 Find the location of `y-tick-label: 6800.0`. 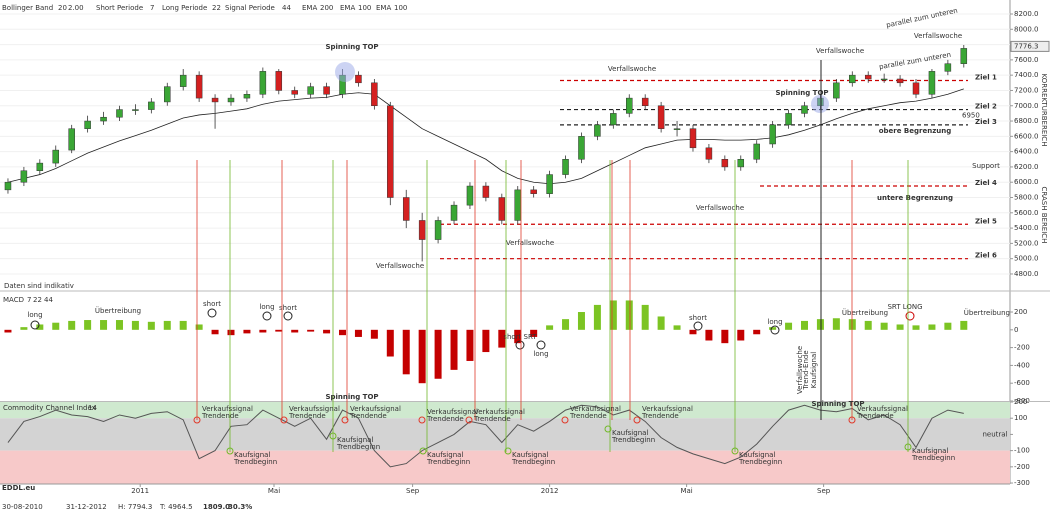

y-tick-label: 6800.0 is located at coordinates (1026, 121).